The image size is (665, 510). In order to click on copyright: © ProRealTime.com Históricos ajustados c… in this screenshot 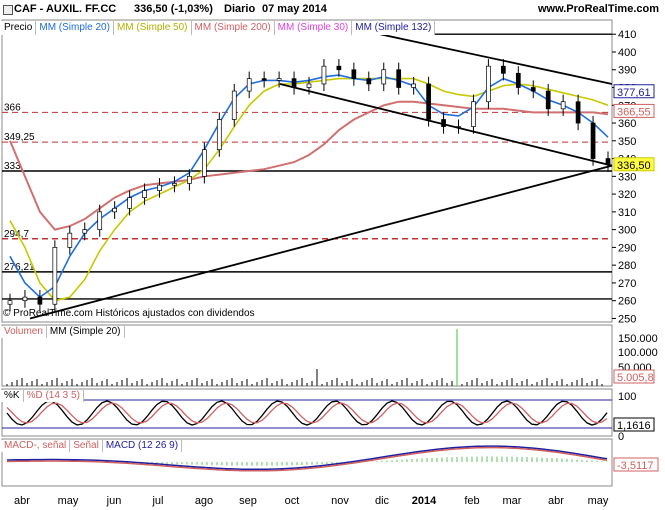, I will do `click(129, 313)`.